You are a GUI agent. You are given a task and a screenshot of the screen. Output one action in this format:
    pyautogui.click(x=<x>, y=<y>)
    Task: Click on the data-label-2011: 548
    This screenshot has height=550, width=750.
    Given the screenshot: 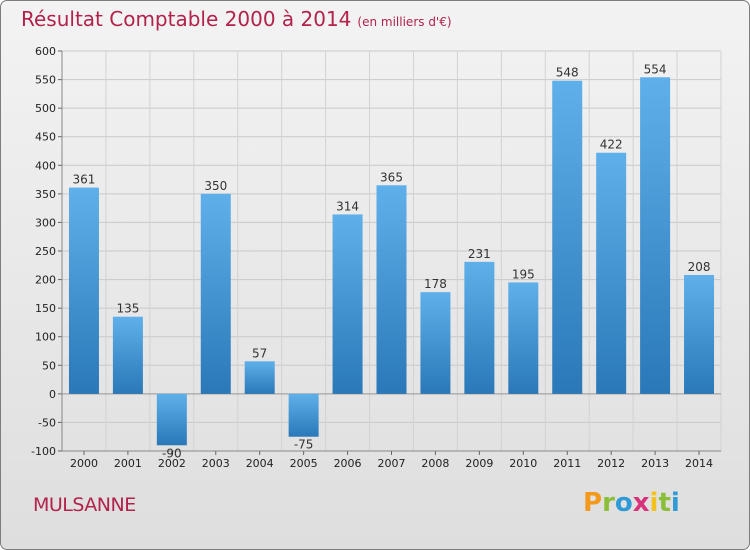 What is the action you would take?
    pyautogui.click(x=567, y=73)
    